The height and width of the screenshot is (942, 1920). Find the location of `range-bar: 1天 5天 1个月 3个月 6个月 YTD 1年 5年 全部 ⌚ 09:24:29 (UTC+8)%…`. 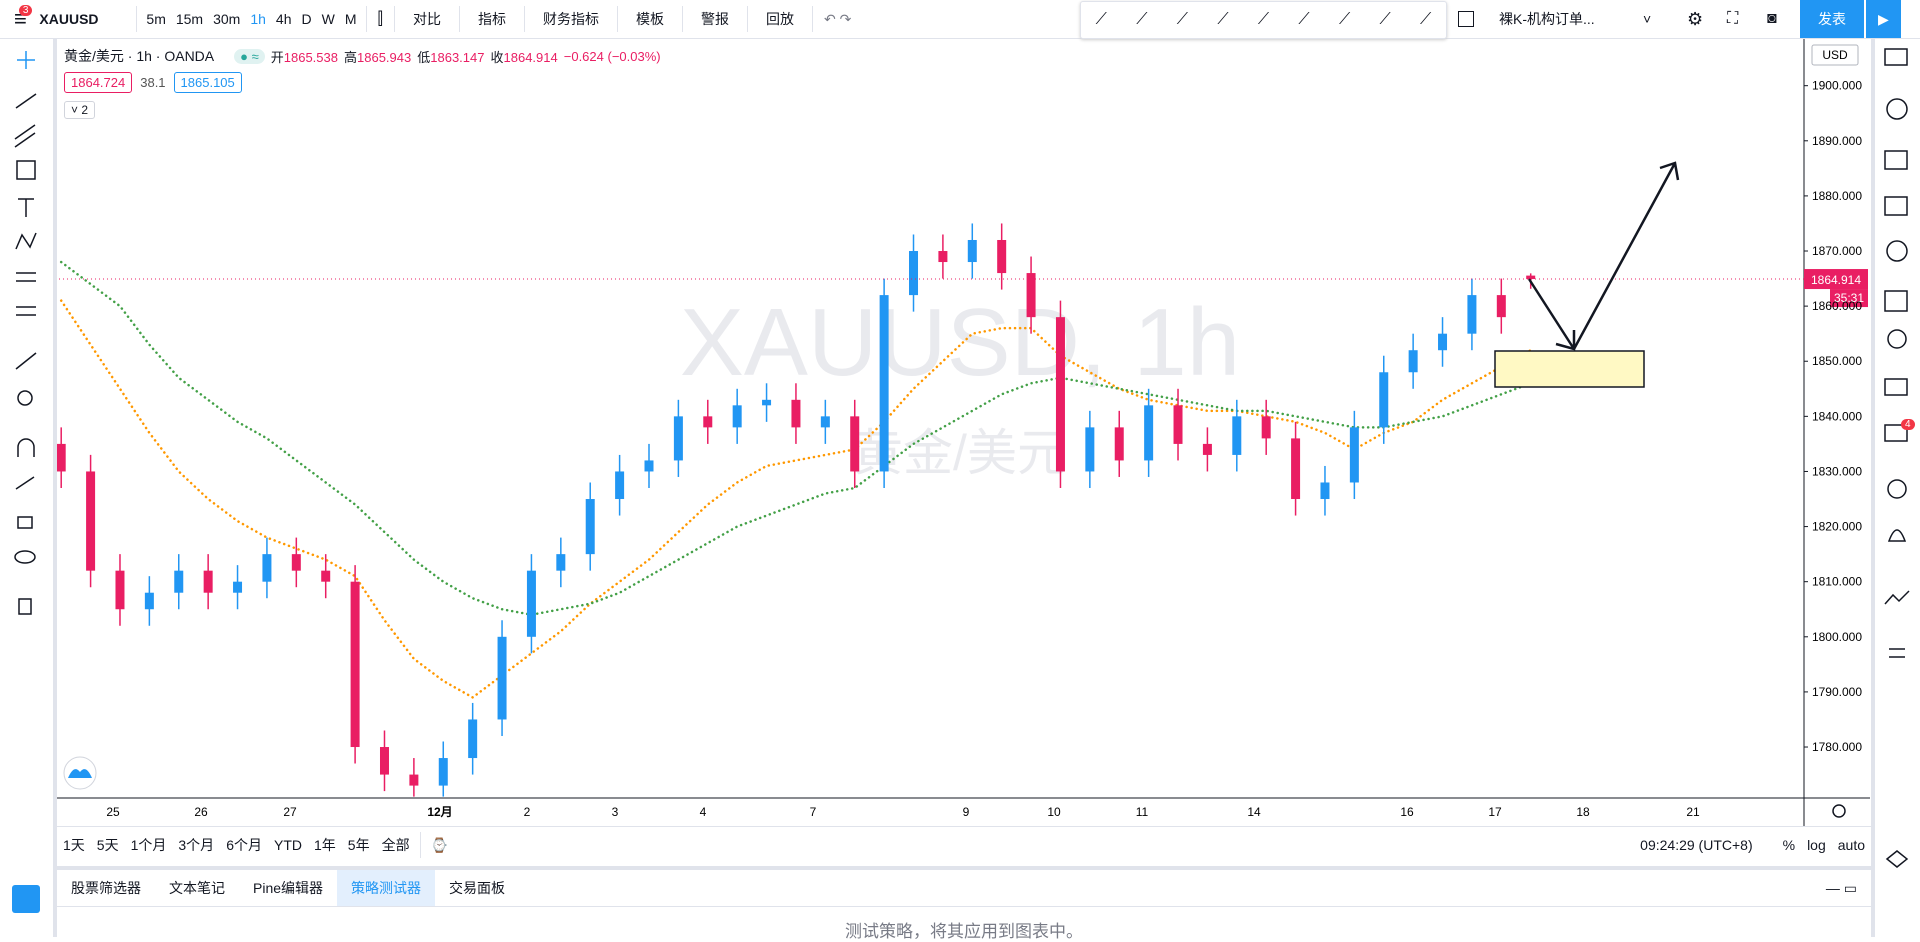

range-bar: 1天 5天 1个月 3个月 6个月 YTD 1年 5年 全部 ⌚ 09:24:29 (UTC+8)%… is located at coordinates (964, 844).